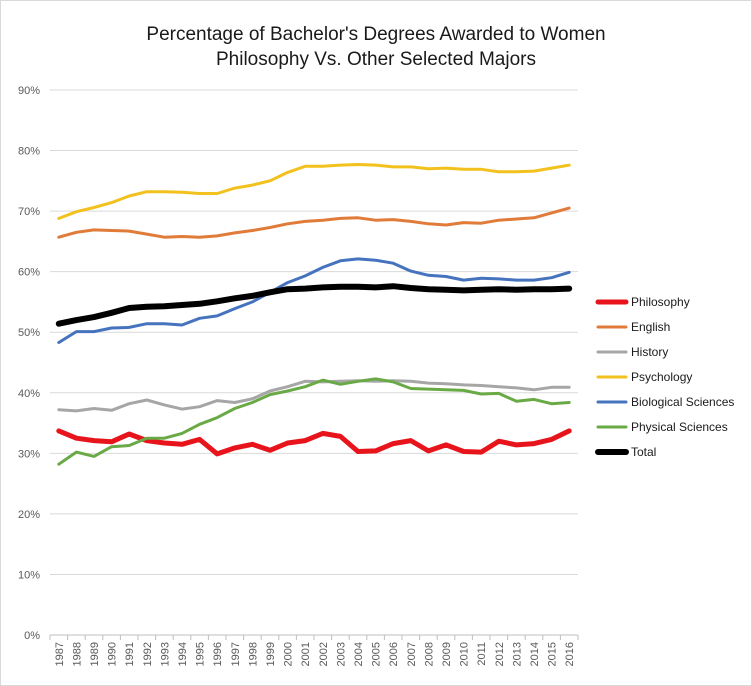 This screenshot has height=686, width=752. I want to click on x-tick-label: 1995, so click(201, 654).